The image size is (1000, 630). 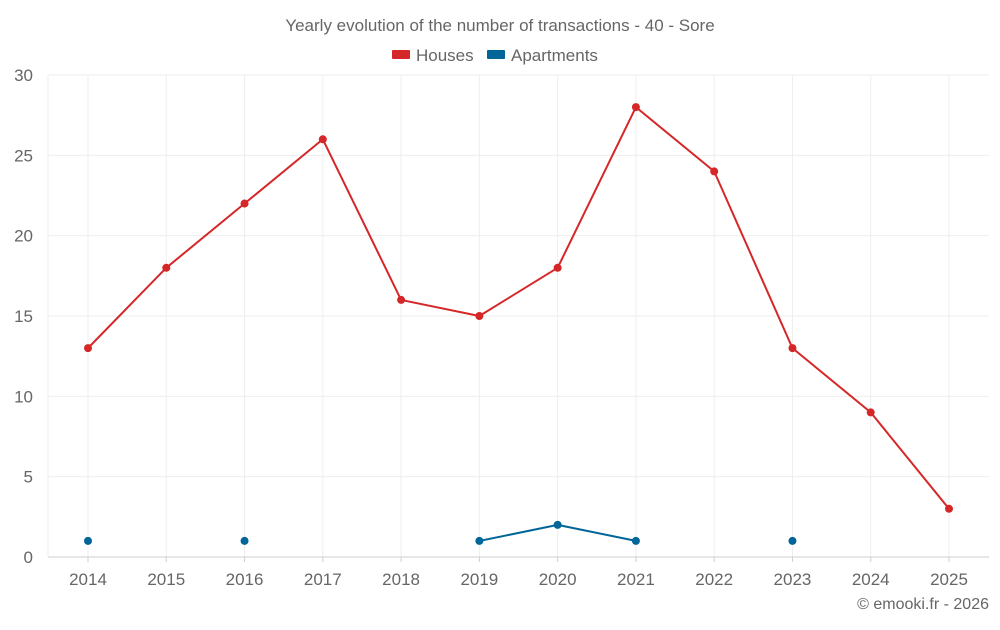 I want to click on houses-point-2016, so click(x=244, y=203).